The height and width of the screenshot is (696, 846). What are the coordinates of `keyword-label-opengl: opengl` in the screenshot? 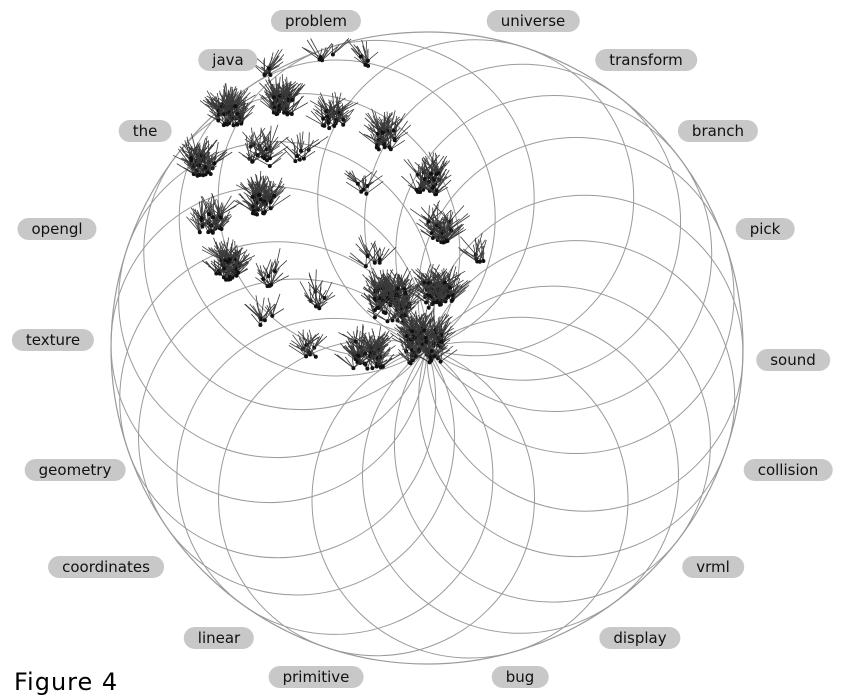 It's located at (56, 229).